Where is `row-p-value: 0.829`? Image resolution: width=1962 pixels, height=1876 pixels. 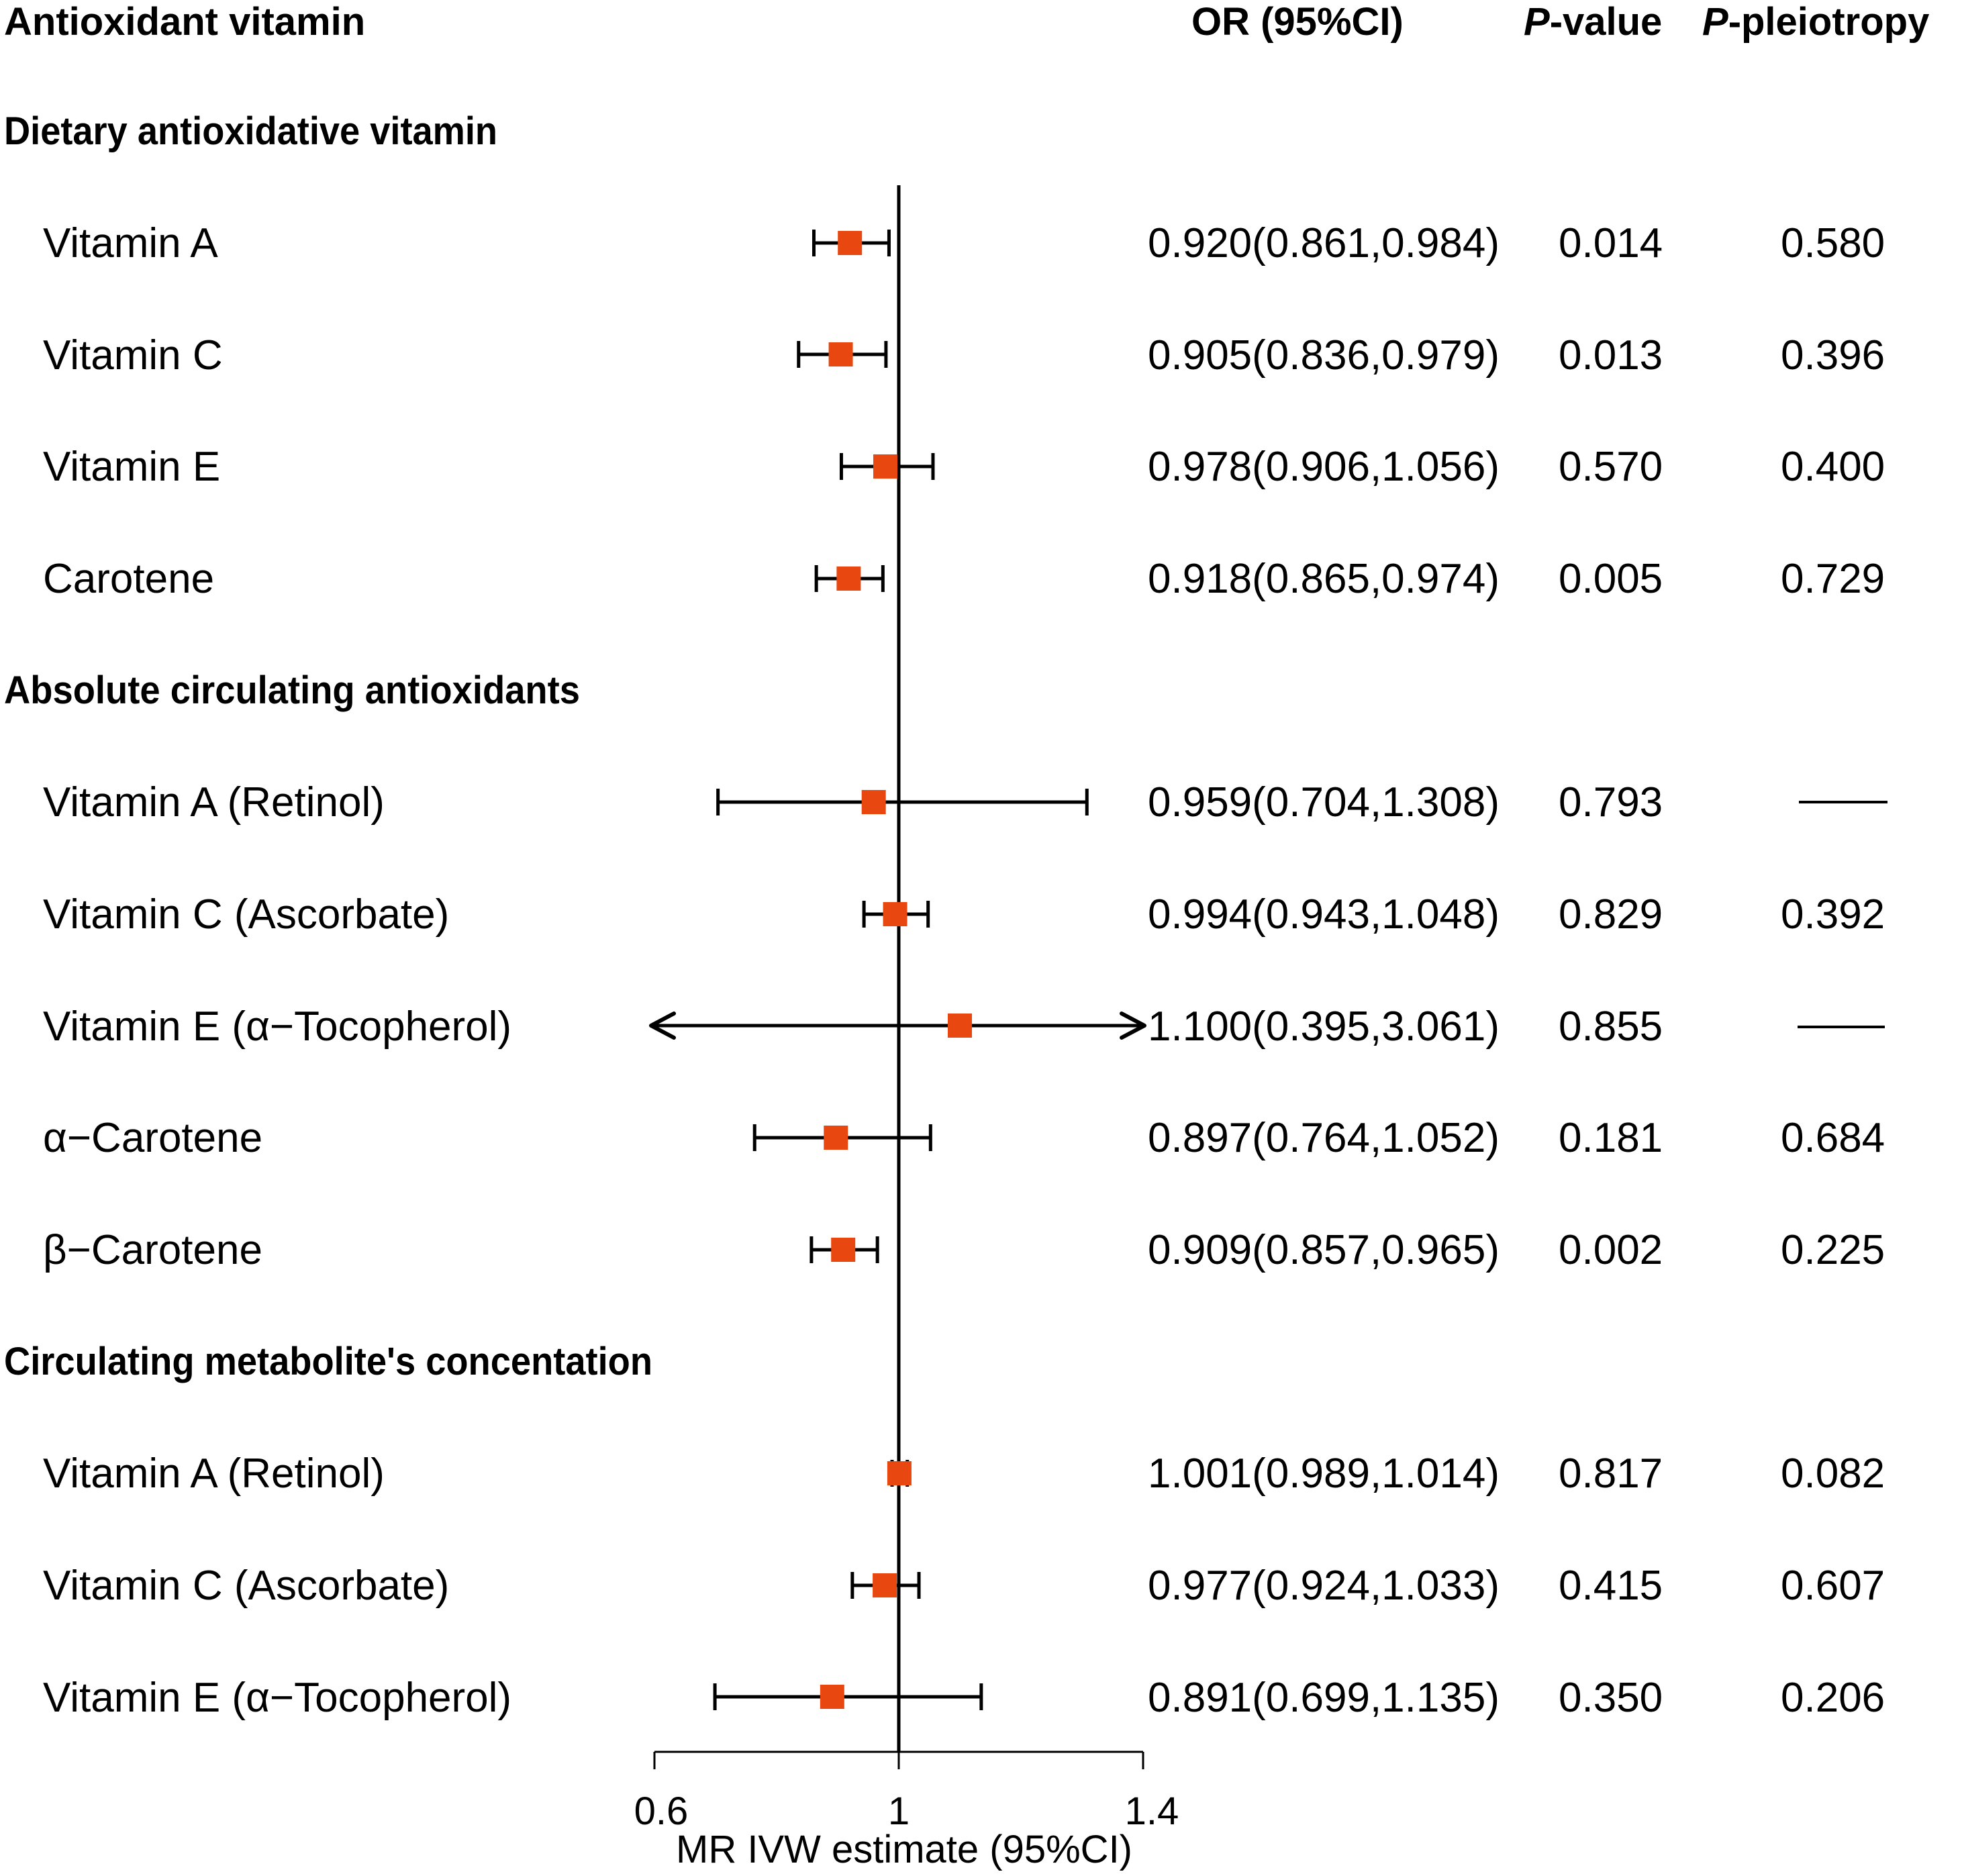 row-p-value: 0.829 is located at coordinates (1611, 915).